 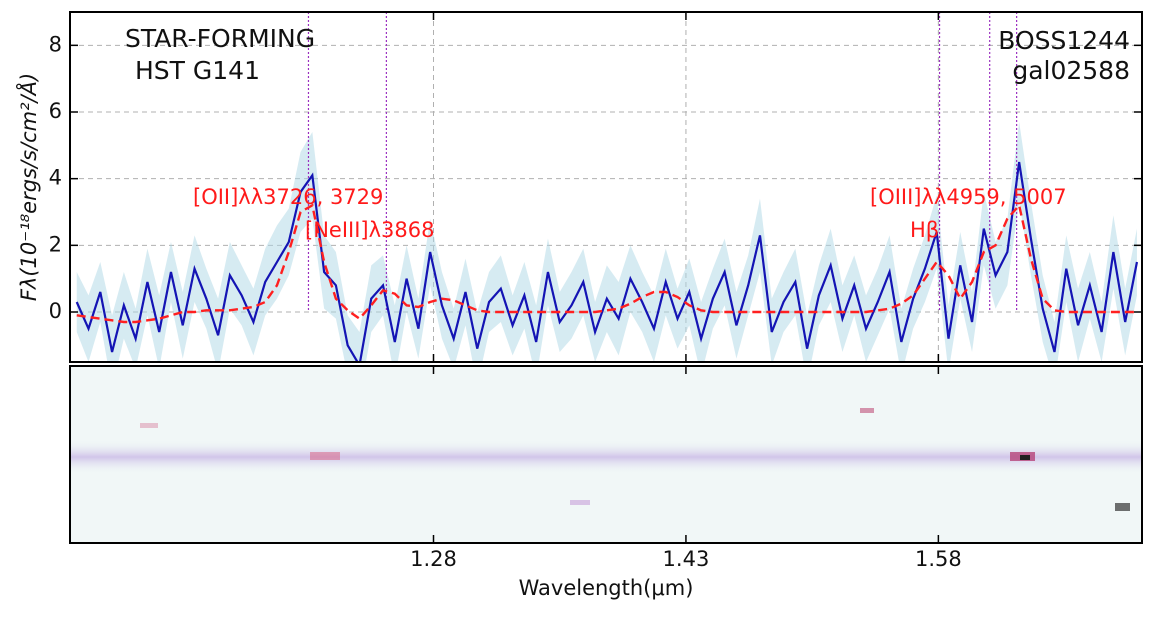 I want to click on annotation: STAR-FORMING, so click(x=220, y=38).